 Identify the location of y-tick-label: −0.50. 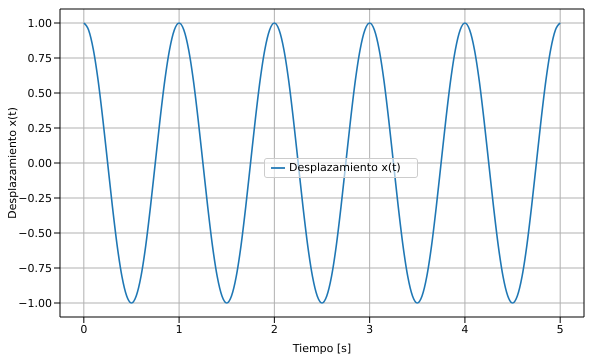
(35, 233).